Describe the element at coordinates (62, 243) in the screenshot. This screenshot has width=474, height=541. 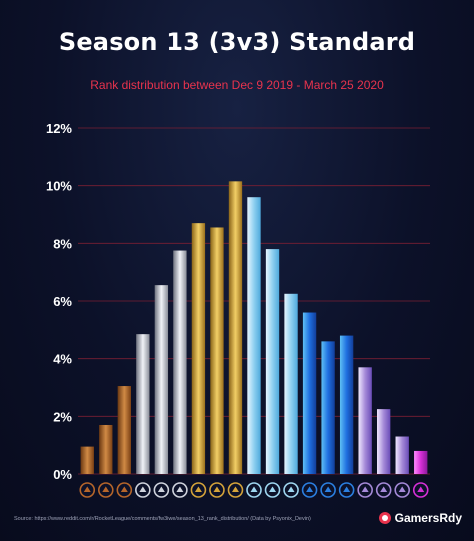
I see `y-tick-label: 8%` at that location.